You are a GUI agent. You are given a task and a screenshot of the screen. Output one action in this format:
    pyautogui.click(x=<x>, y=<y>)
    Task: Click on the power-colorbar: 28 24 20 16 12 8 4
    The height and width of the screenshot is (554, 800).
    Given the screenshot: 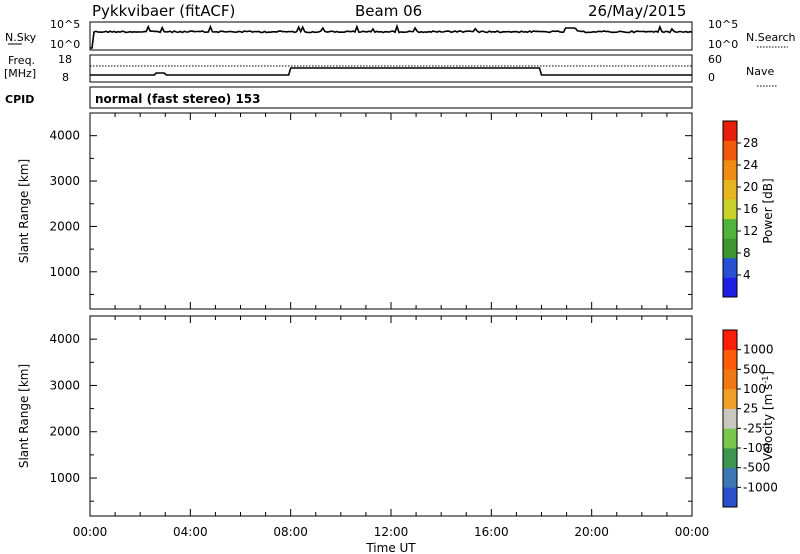 What is the action you would take?
    pyautogui.click(x=740, y=209)
    